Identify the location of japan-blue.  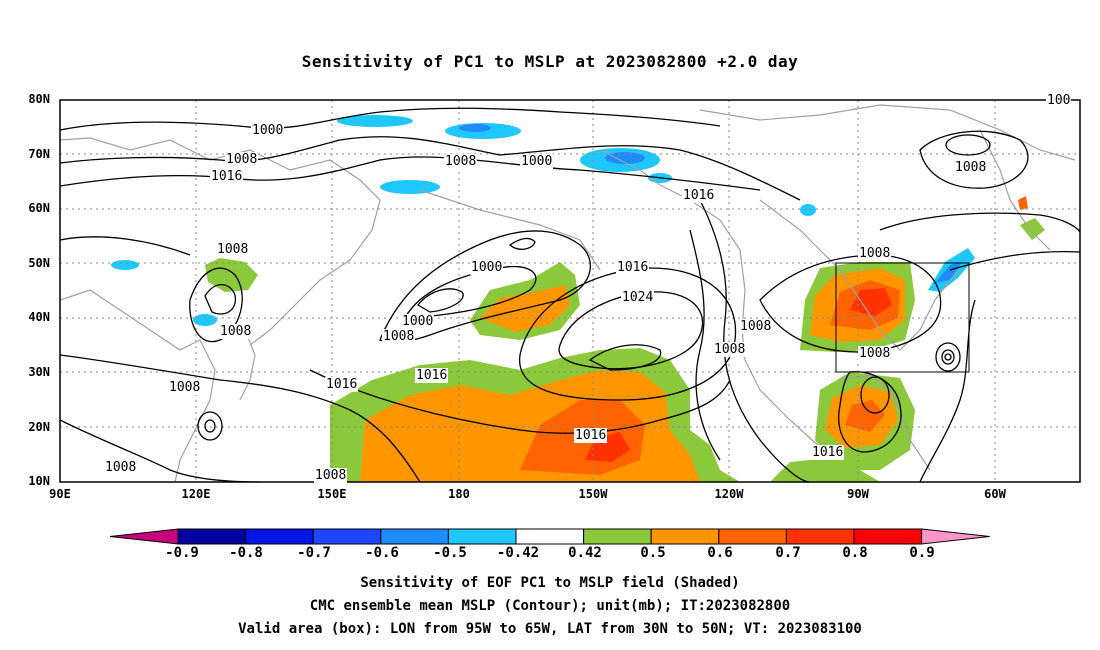
(205, 320).